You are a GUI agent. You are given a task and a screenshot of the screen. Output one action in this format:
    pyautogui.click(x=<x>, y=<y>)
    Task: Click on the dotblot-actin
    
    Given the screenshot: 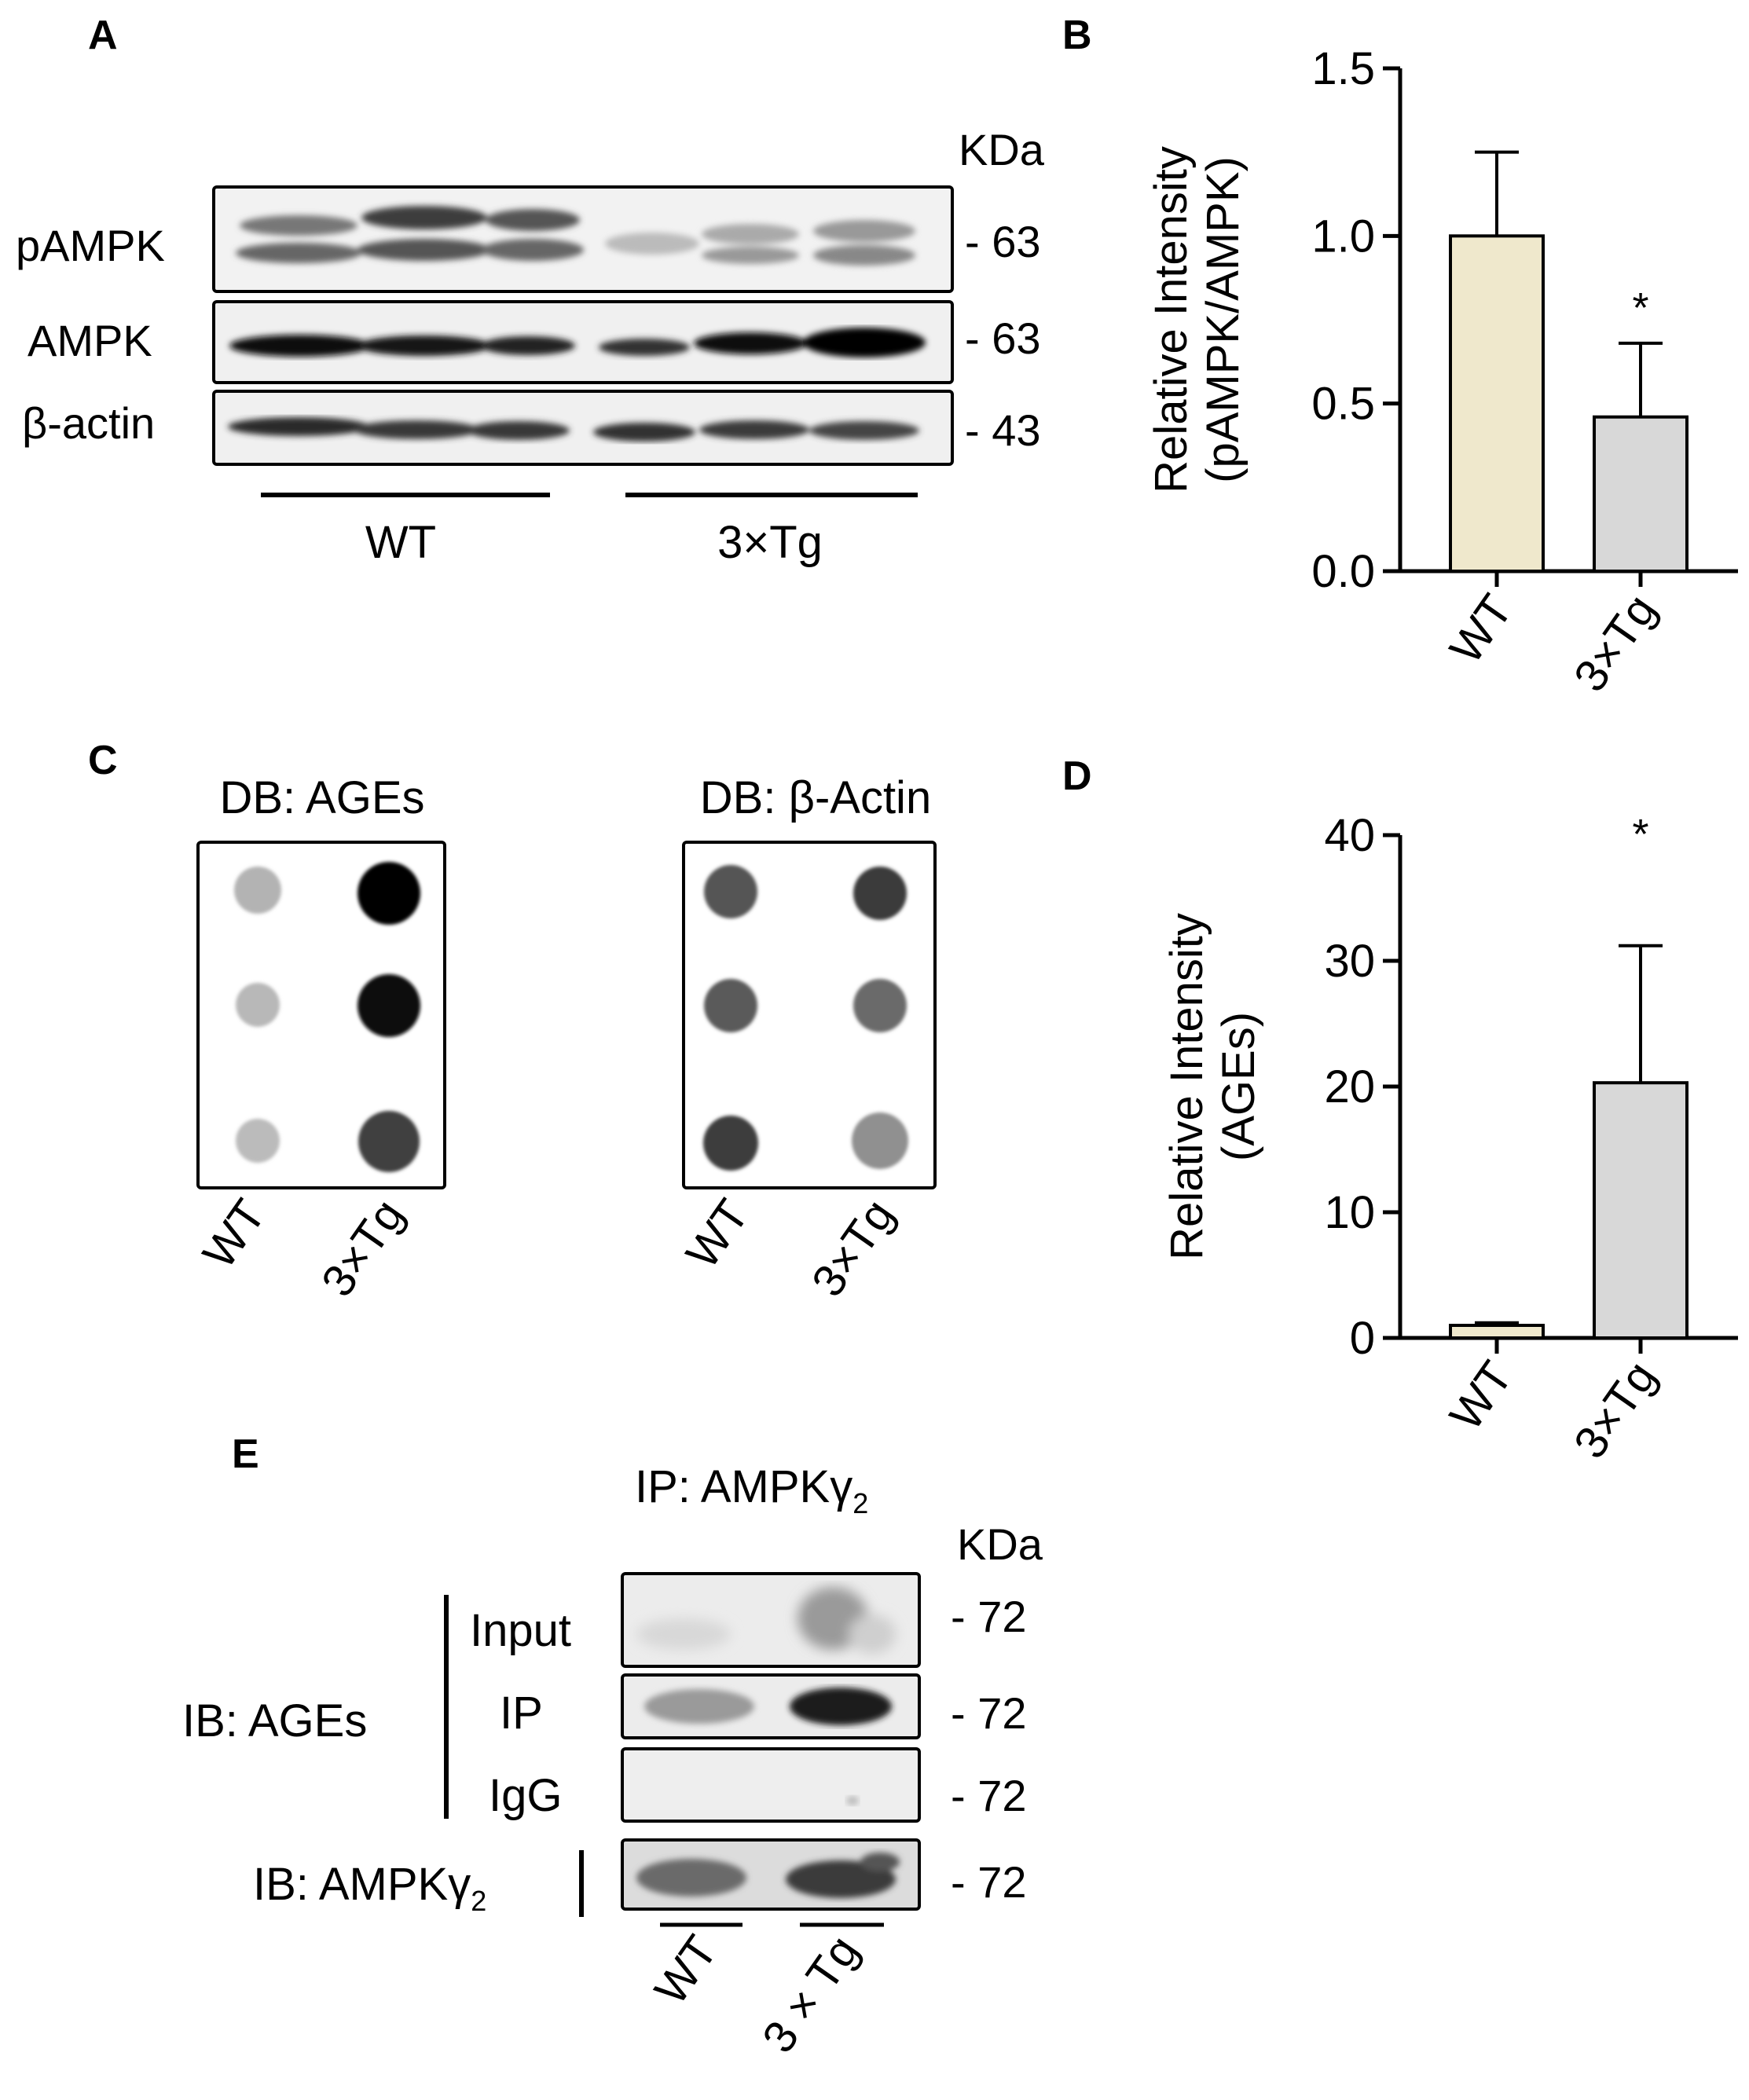 What is the action you would take?
    pyautogui.click(x=809, y=1015)
    